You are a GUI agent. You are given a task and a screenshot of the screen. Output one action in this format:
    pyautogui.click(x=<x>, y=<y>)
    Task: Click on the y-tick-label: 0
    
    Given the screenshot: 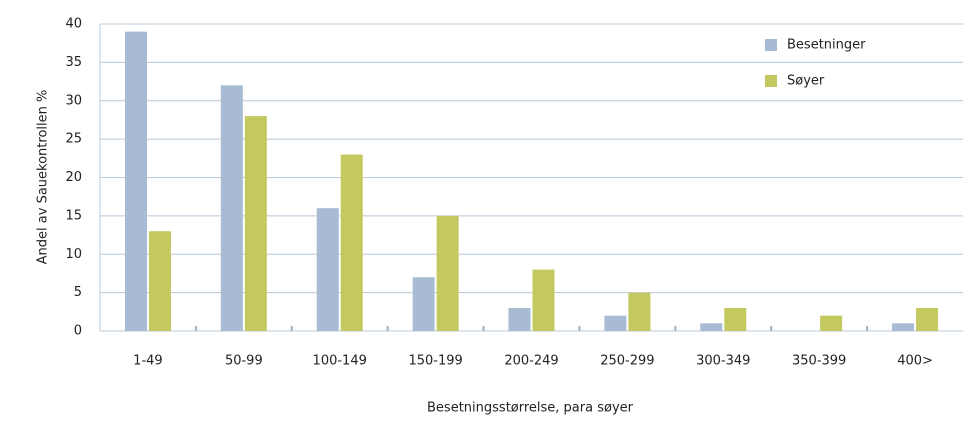 What is the action you would take?
    pyautogui.click(x=78, y=331)
    